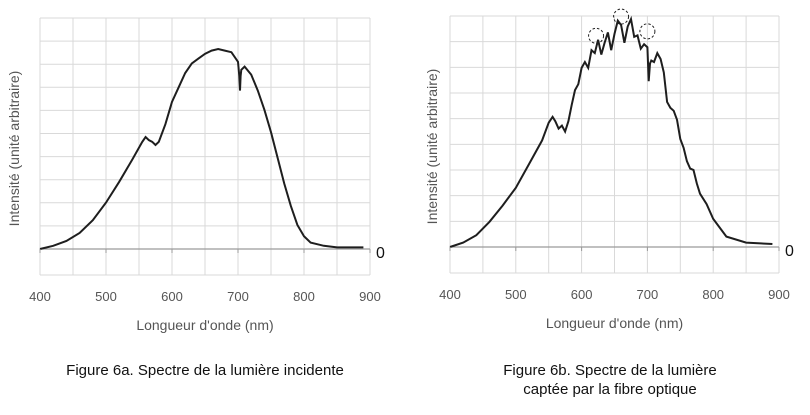  What do you see at coordinates (610, 370) in the screenshot?
I see `caption-line-1-6b: Figure 6b. Spectre de la lumière` at bounding box center [610, 370].